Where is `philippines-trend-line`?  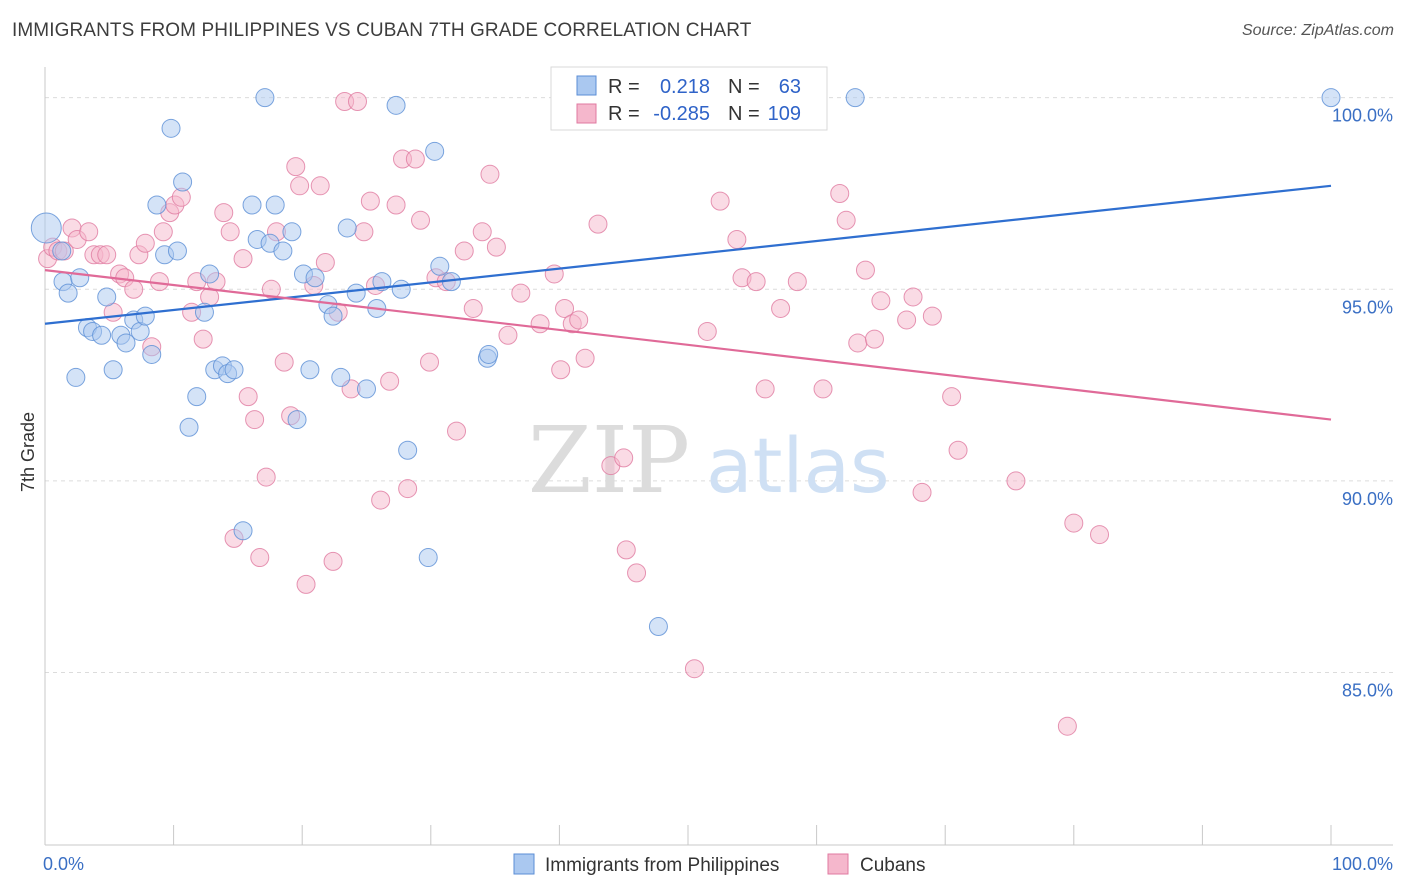 philippines-trend-line is located at coordinates (688, 254).